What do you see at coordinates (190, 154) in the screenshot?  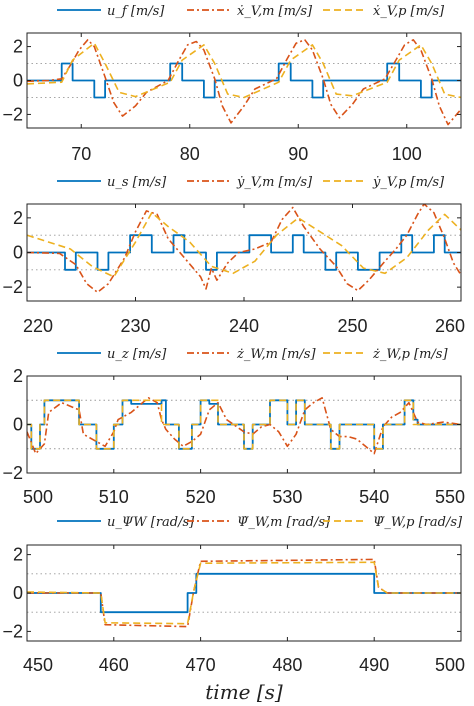 I see `x-tick-label: 80` at bounding box center [190, 154].